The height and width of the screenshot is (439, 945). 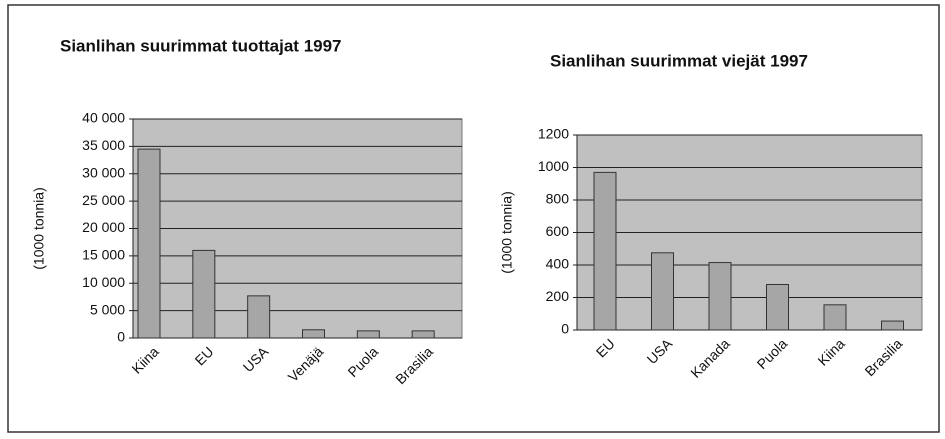 I want to click on y-tick-label: 1200, so click(x=553, y=134).